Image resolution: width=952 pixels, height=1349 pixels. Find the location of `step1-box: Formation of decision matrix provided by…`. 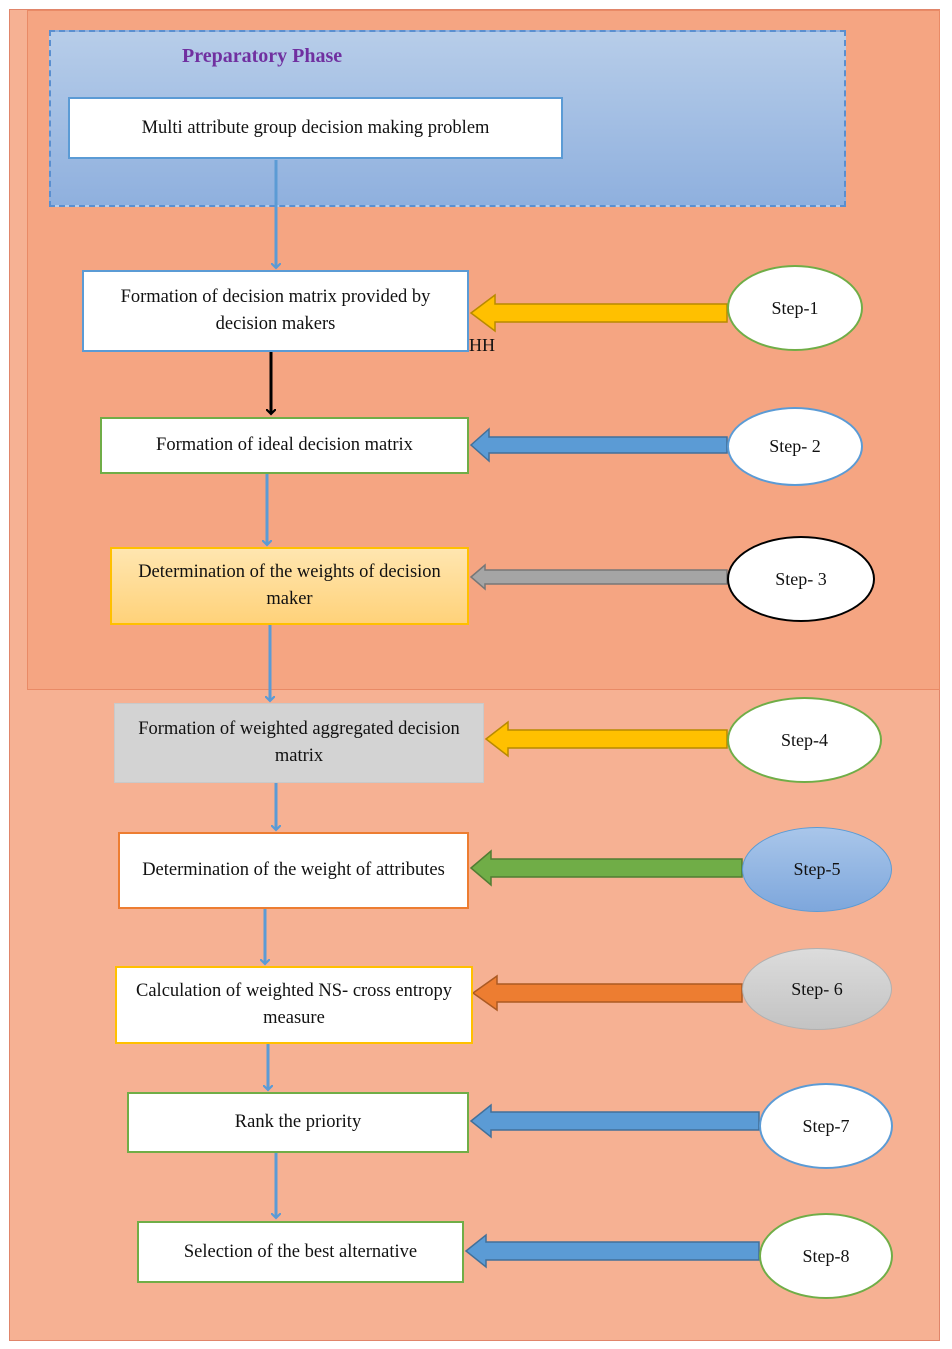

step1-box: Formation of decision matrix provided by… is located at coordinates (275, 311).